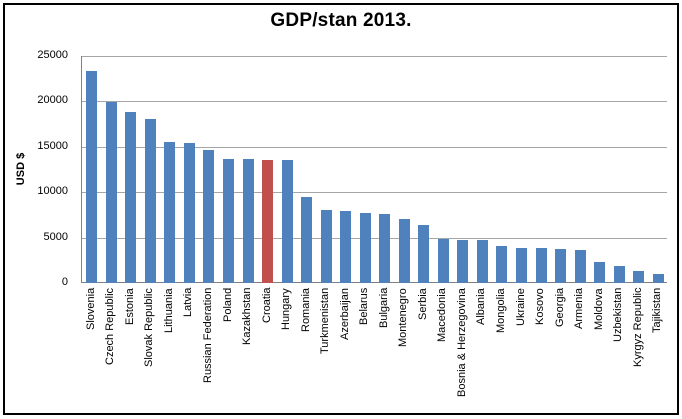  What do you see at coordinates (188, 303) in the screenshot?
I see `x-category-label: Latvia` at bounding box center [188, 303].